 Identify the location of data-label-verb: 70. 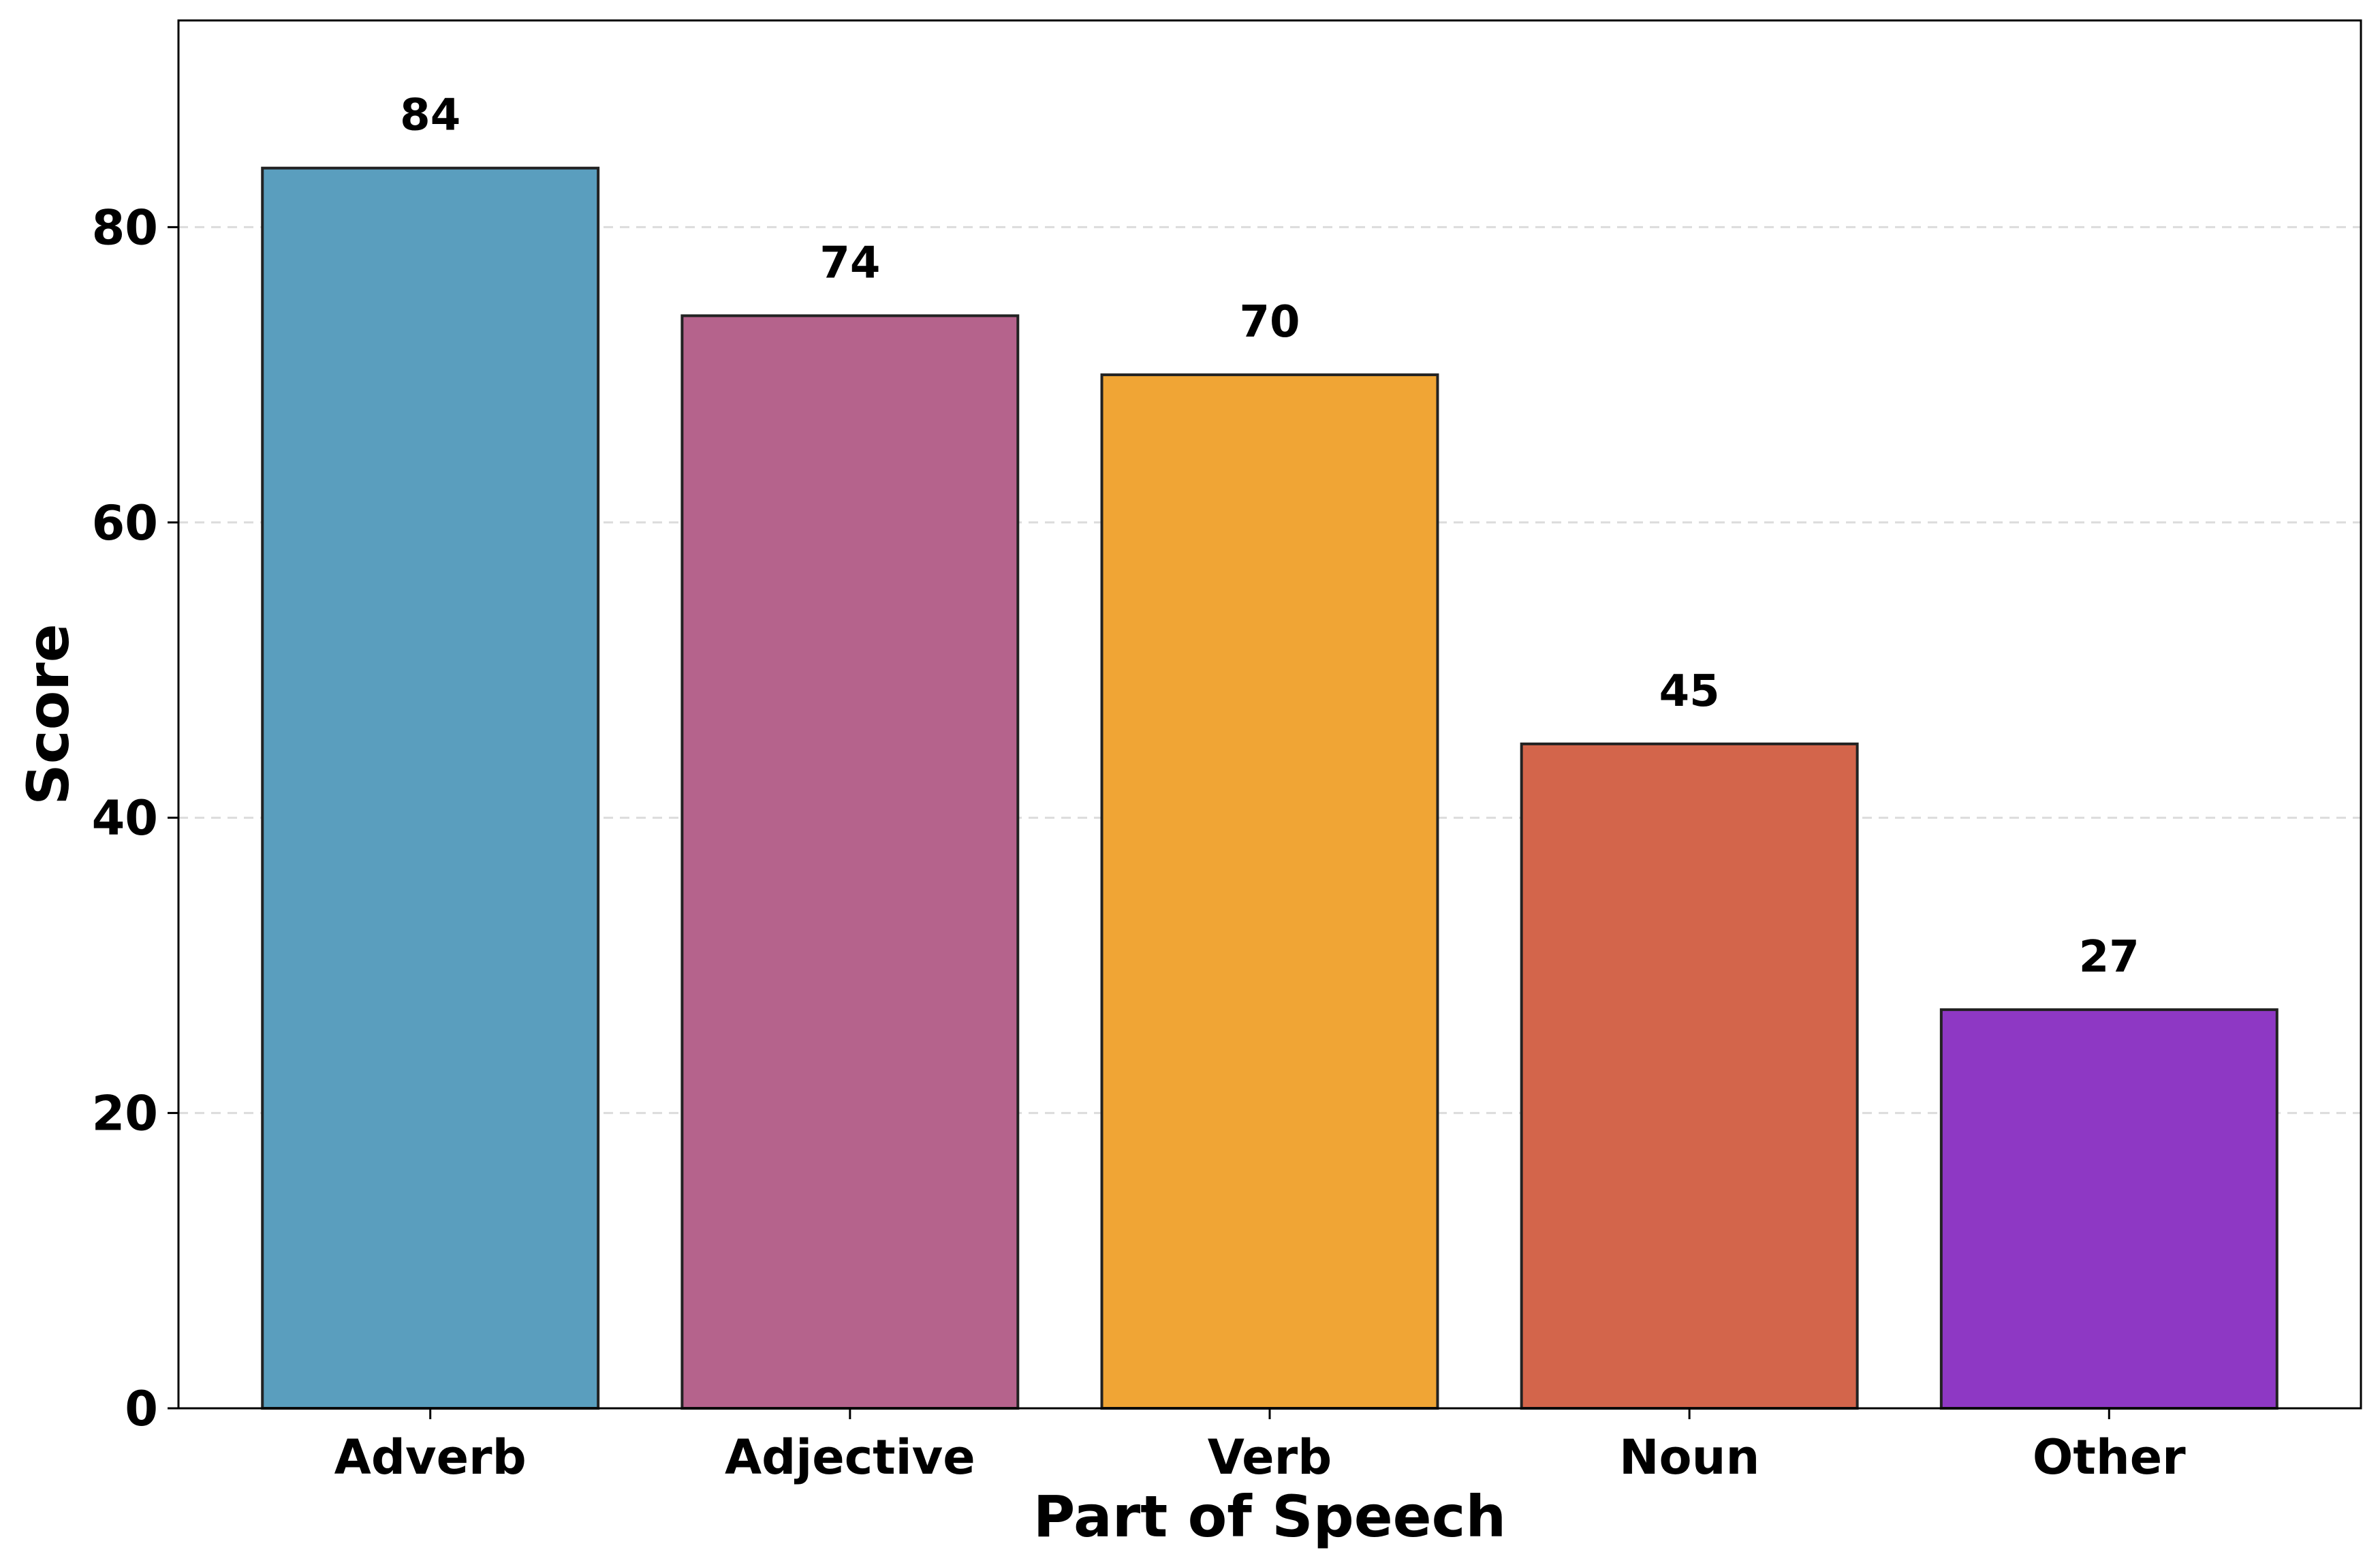
(1269, 322).